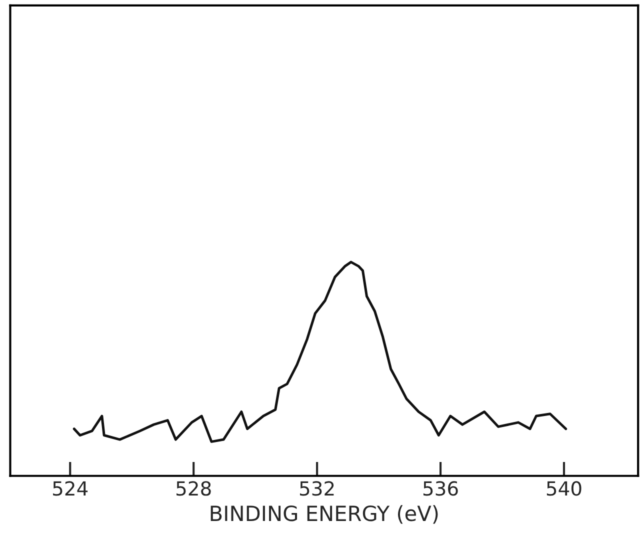 This screenshot has width=640, height=547. What do you see at coordinates (70, 488) in the screenshot?
I see `x-tick-label: 524` at bounding box center [70, 488].